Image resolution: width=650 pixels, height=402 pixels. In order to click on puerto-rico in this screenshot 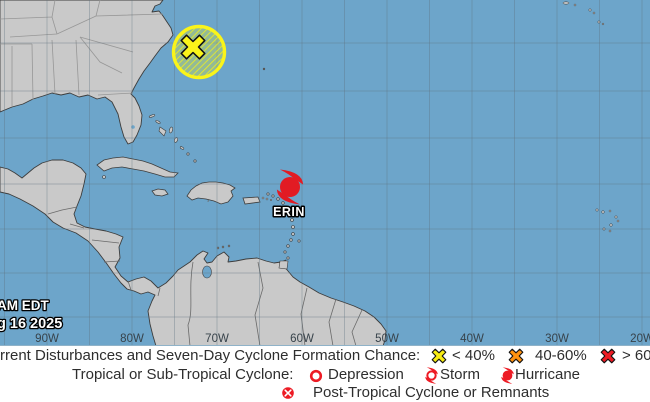, I will do `click(251, 200)`.